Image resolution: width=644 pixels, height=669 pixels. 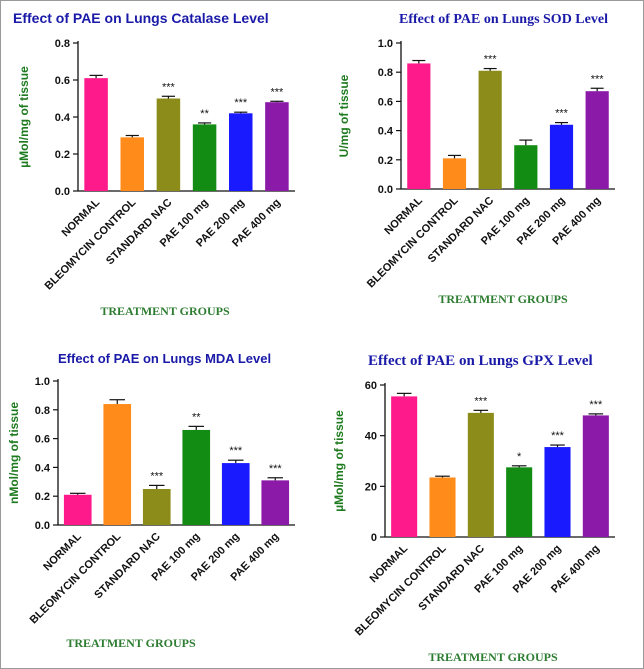 I want to click on y-axis-label: nMol/mg of tissue, so click(x=14, y=453).